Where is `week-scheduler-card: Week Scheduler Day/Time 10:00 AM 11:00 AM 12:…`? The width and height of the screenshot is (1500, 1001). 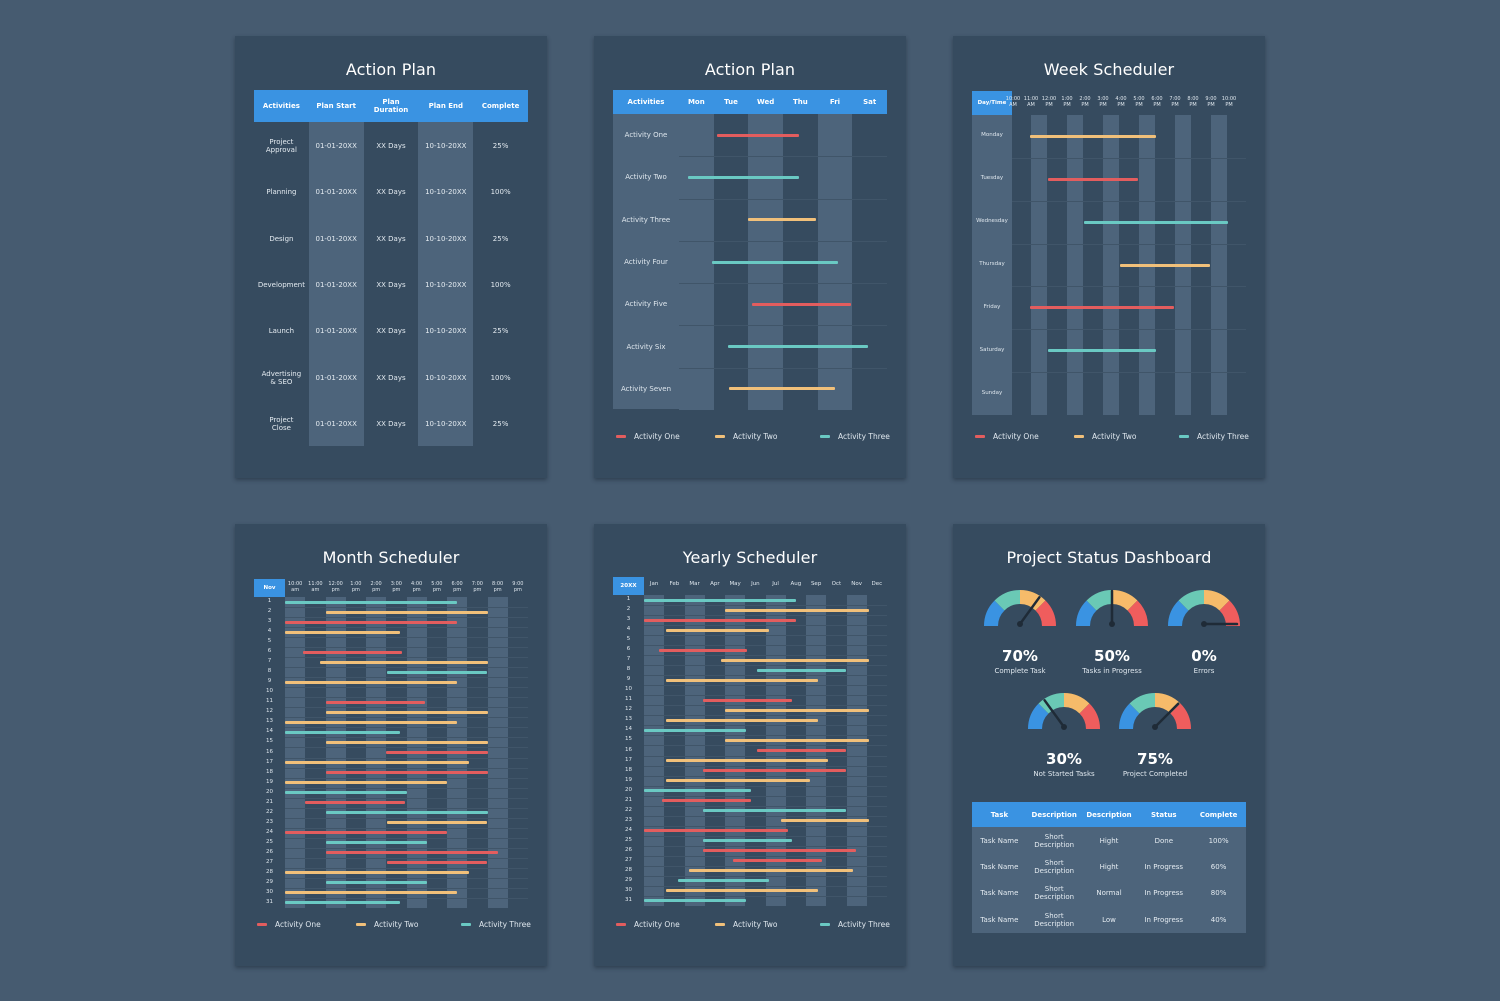 week-scheduler-card: Week Scheduler Day/Time 10:00 AM 11:00 AM 12:… is located at coordinates (1109, 257).